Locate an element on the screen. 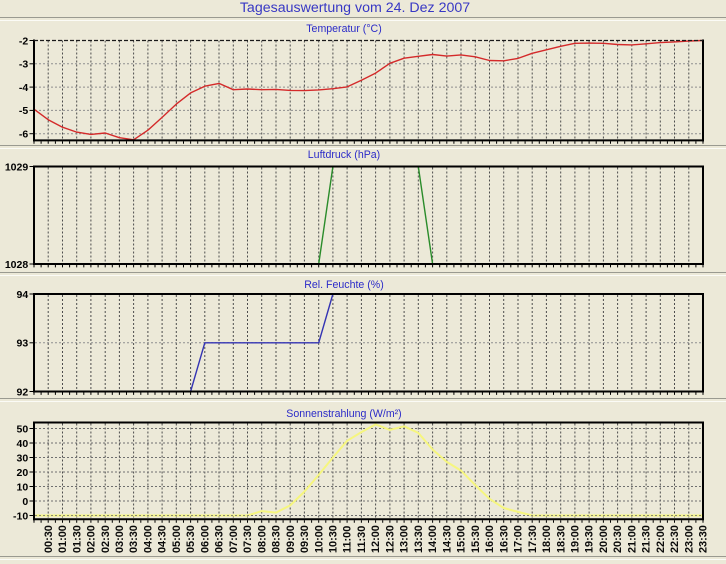 The image size is (726, 564). svg-text: 21:00 is located at coordinates (632, 539).